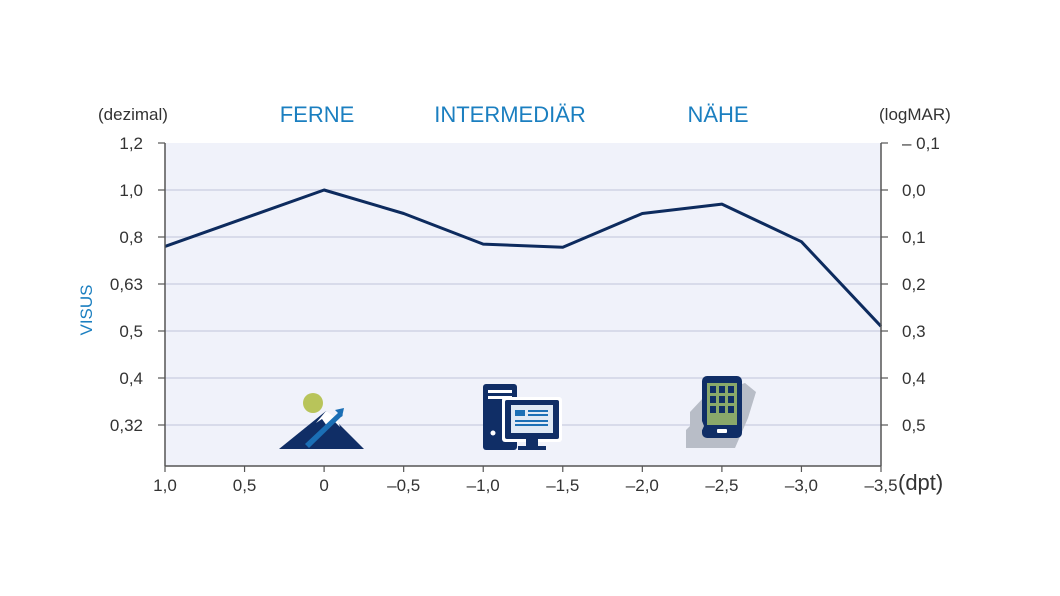 The width and height of the screenshot is (1060, 596). What do you see at coordinates (642, 485) in the screenshot?
I see `x-tick-label: –2,0` at bounding box center [642, 485].